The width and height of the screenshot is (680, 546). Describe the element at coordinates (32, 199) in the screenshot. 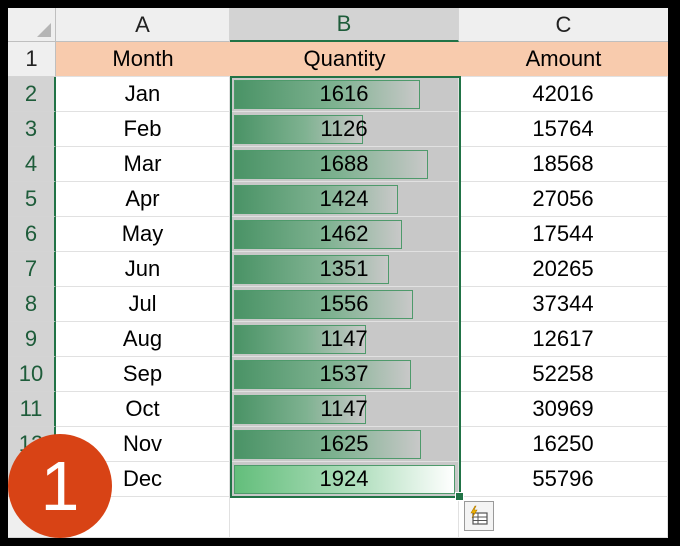

I see `row-header-5: 5` at that location.